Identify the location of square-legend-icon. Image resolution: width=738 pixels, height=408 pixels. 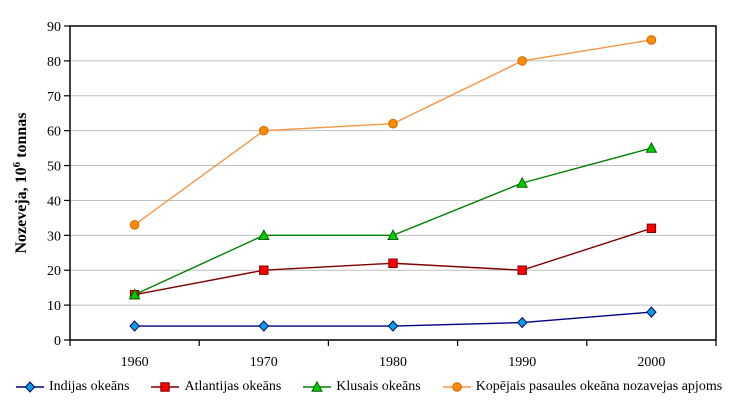
(165, 387).